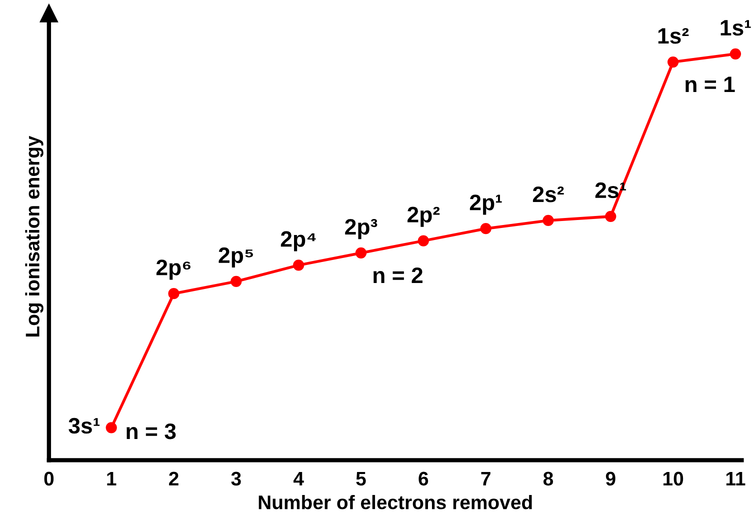 This screenshot has width=753, height=532. Describe the element at coordinates (298, 479) in the screenshot. I see `x-tick-label: 4` at that location.